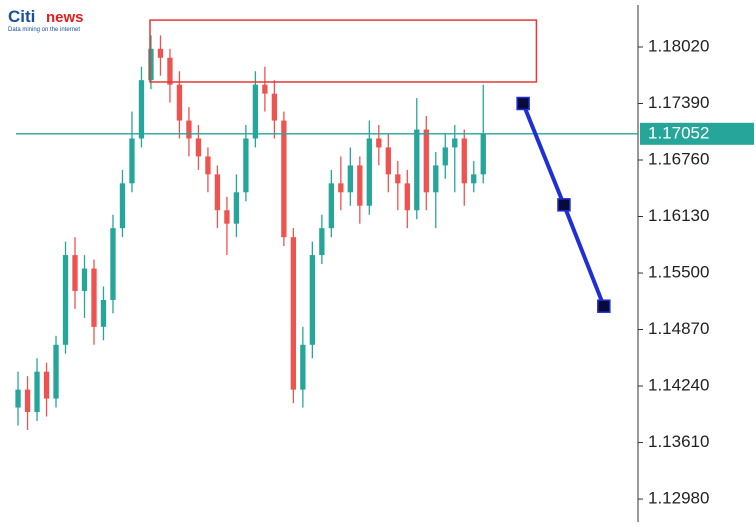 The image size is (756, 530). Describe the element at coordinates (678, 132) in the screenshot. I see `last-price-label: 1.17052` at that location.